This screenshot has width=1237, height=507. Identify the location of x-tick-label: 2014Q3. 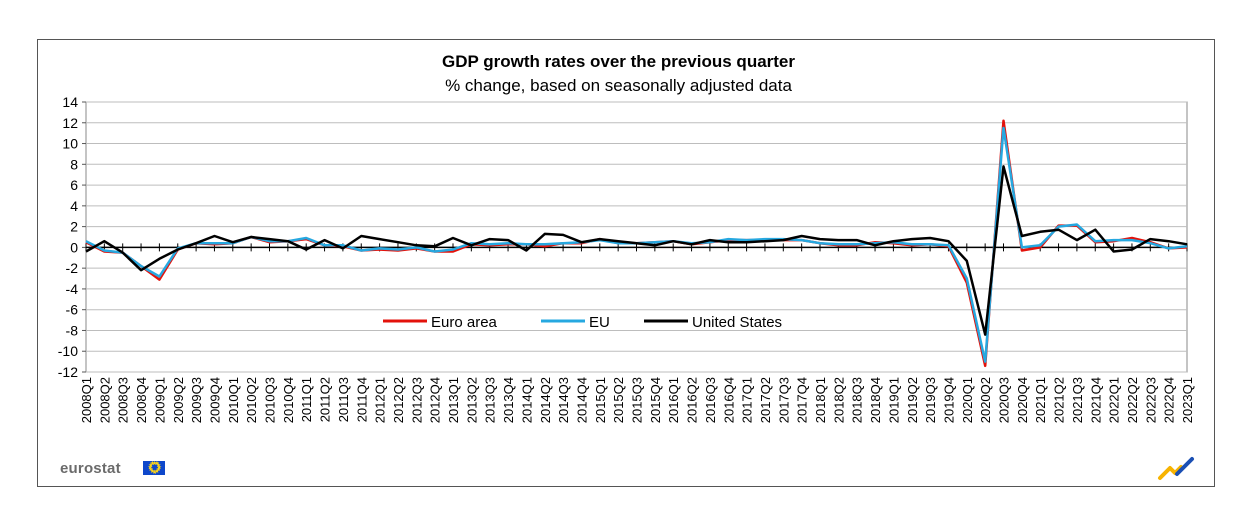
(563, 400).